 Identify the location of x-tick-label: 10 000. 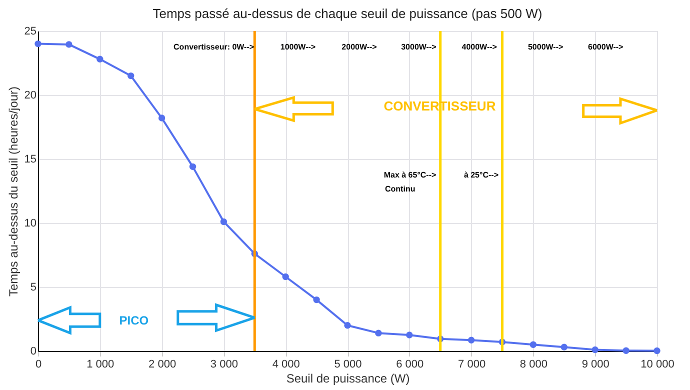
(657, 364).